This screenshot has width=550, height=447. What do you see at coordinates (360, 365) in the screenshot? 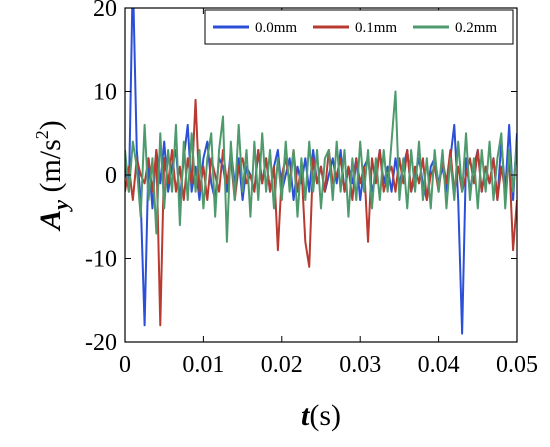
I see `x-tick-label: 0.03` at bounding box center [360, 365].